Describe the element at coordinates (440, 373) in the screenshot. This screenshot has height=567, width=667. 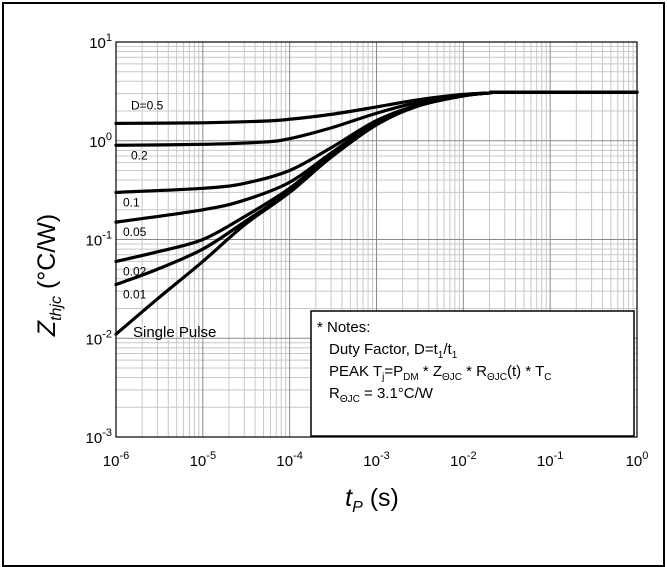
I see `notes-peak-formula: PEAK Tj=PDM * ZΘJC * RΘJC(t) * TC` at that location.